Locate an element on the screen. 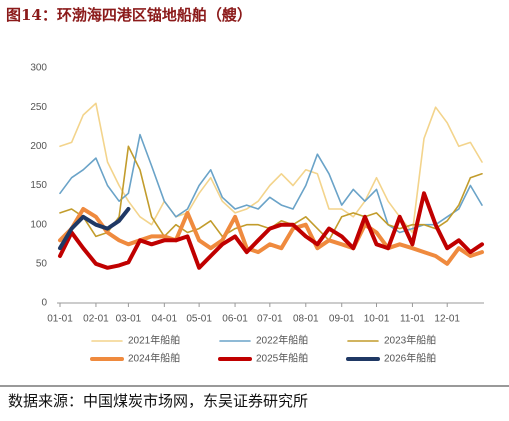 The image size is (509, 421). y-tick-label: 200 is located at coordinates (38, 146).